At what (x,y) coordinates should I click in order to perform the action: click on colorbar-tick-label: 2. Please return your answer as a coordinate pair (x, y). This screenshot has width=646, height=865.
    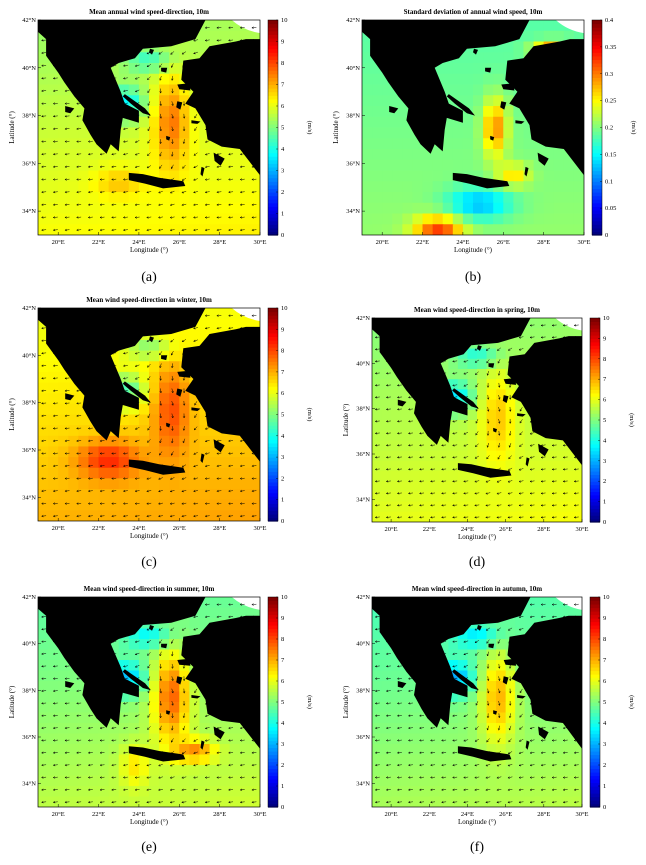
    Looking at the image, I should click on (282, 478).